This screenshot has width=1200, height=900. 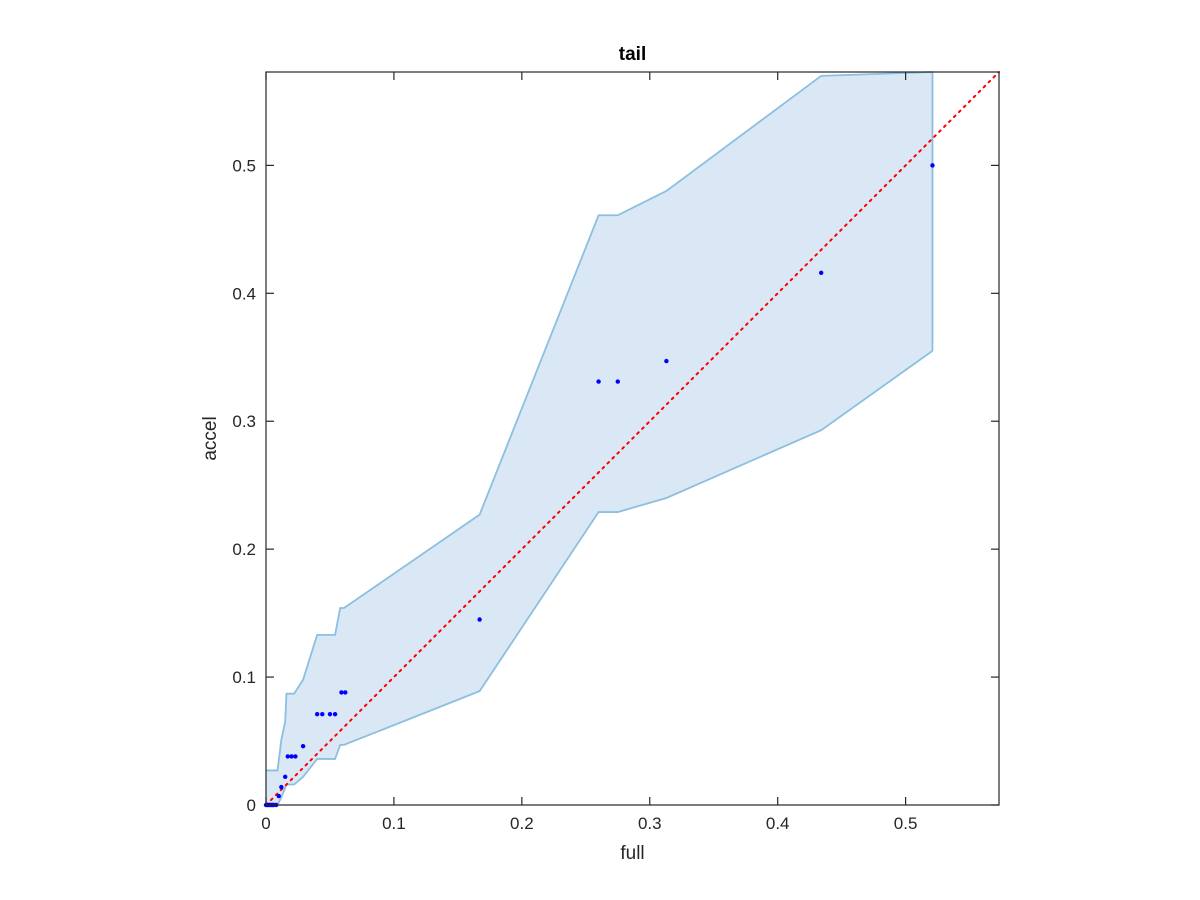 What do you see at coordinates (244, 549) in the screenshot?
I see `y-tick-label: 0.2` at bounding box center [244, 549].